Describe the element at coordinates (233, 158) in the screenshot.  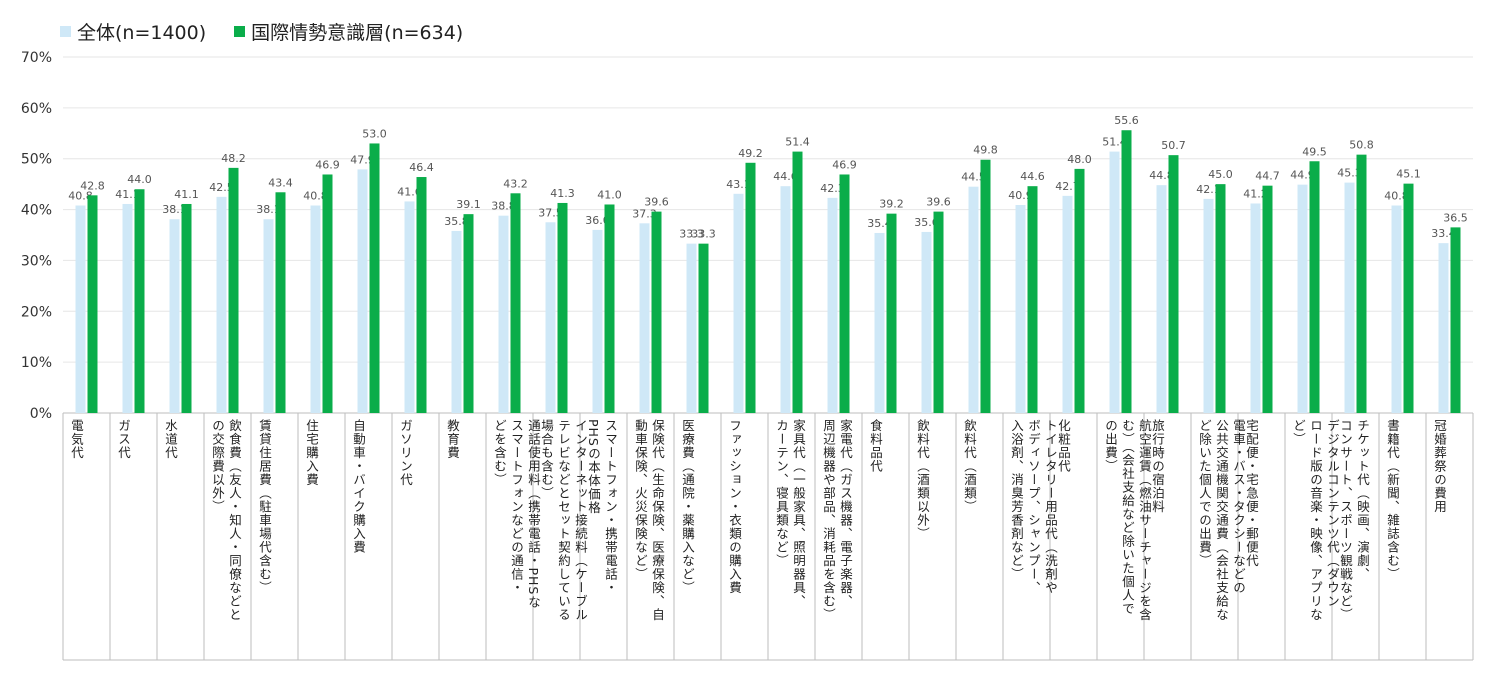
I see `data-label-aware: 48.2` at that location.